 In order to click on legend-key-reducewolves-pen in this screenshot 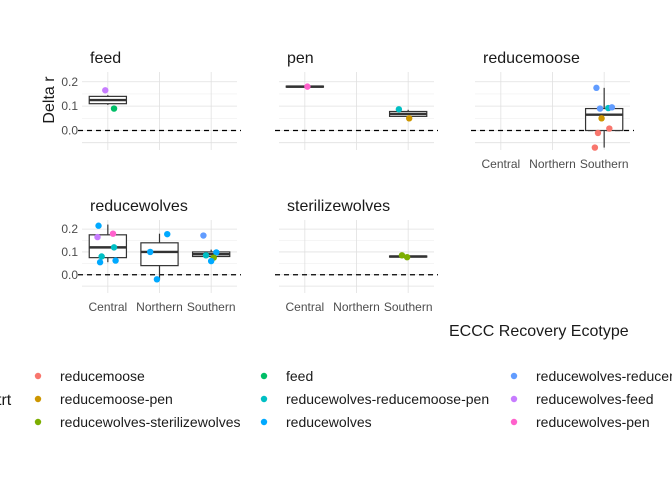, I will do `click(514, 422)`.